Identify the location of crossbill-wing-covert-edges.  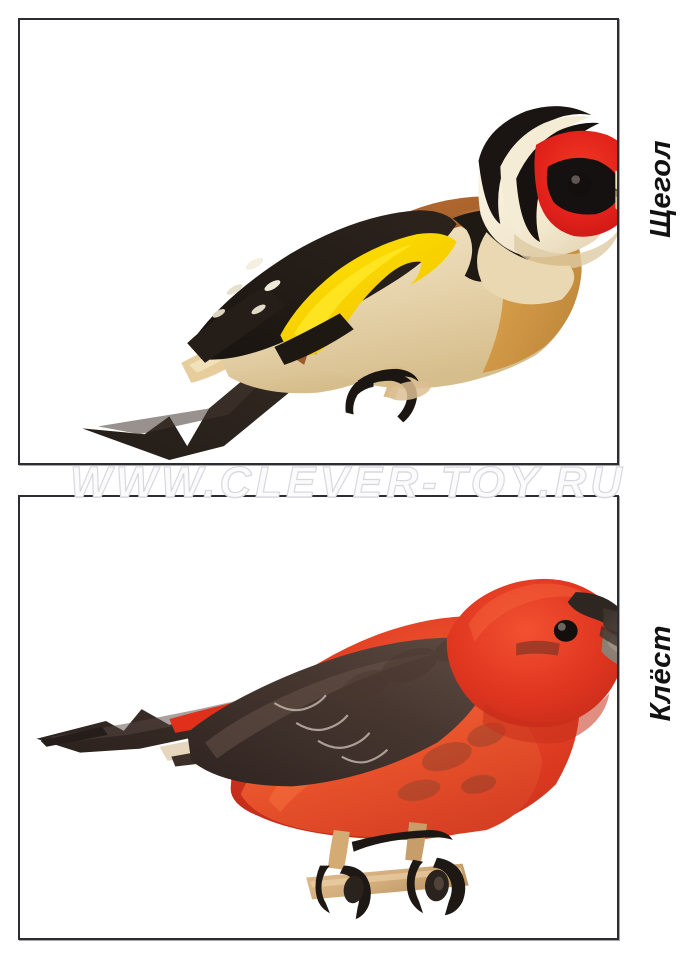
(331, 729).